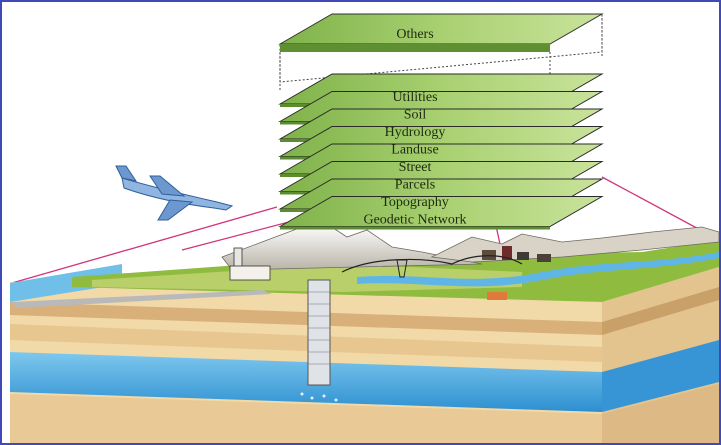  Describe the element at coordinates (174, 193) in the screenshot. I see `airplane-icon` at that location.